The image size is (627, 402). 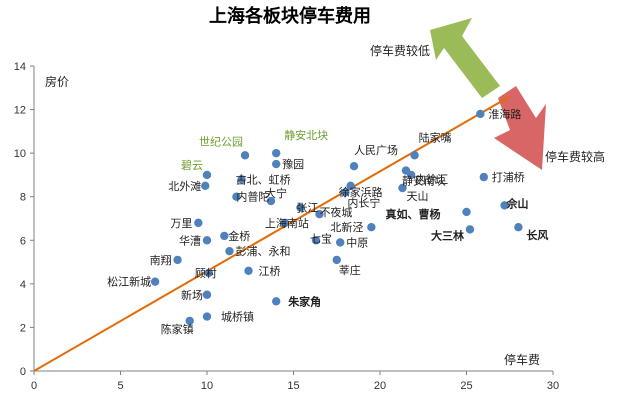 I want to click on data-label: 静安北块, so click(x=306, y=135).